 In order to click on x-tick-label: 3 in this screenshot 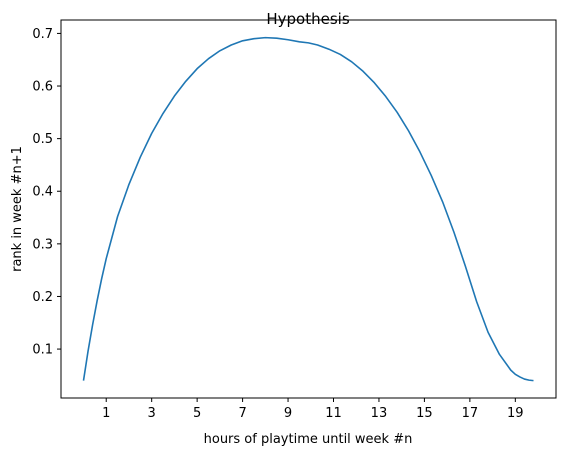, I will do `click(152, 413)`.